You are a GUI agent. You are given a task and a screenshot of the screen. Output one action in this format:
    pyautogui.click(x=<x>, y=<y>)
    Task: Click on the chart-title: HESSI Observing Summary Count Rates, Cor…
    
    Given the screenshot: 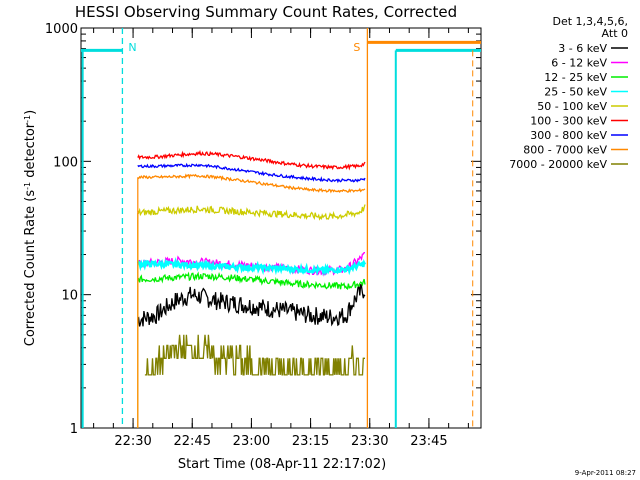 What is the action you would take?
    pyautogui.click(x=266, y=12)
    